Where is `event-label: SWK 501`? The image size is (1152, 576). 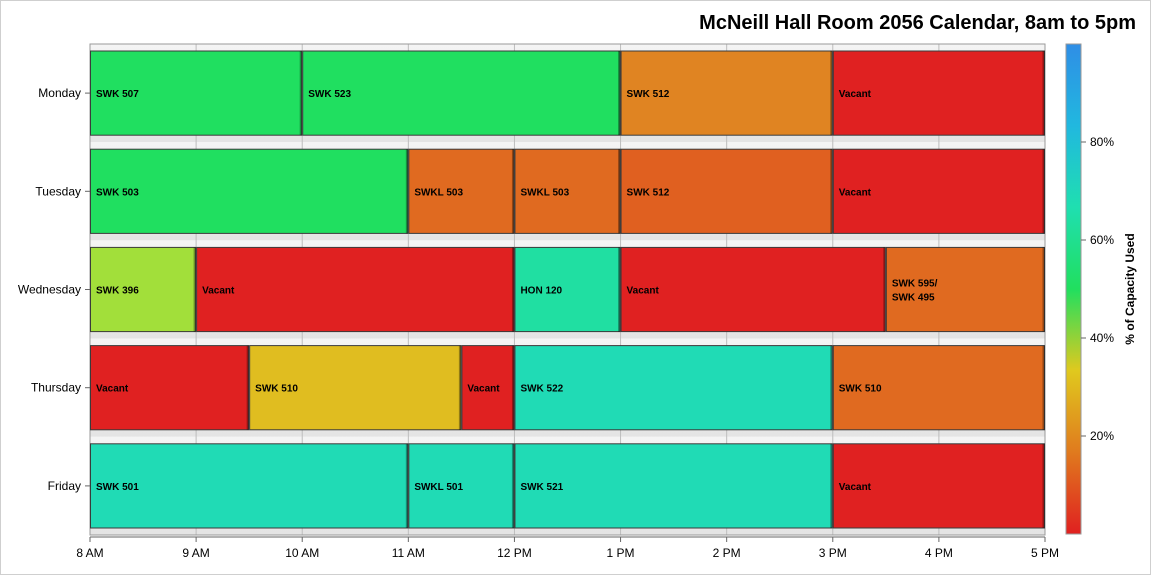 event-label: SWK 501 is located at coordinates (117, 487).